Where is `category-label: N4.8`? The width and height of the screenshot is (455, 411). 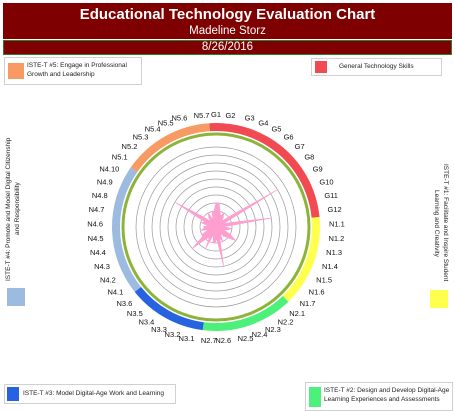 category-label: N4.8 is located at coordinates (100, 195).